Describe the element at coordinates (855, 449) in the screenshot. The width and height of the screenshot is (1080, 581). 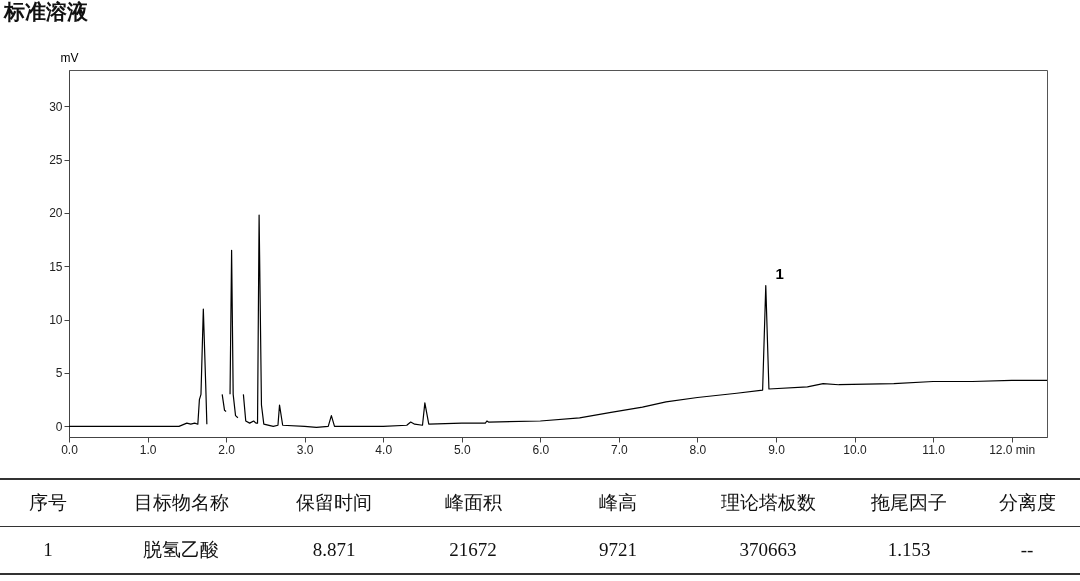
I see `x-tick-label: 10.0` at that location.